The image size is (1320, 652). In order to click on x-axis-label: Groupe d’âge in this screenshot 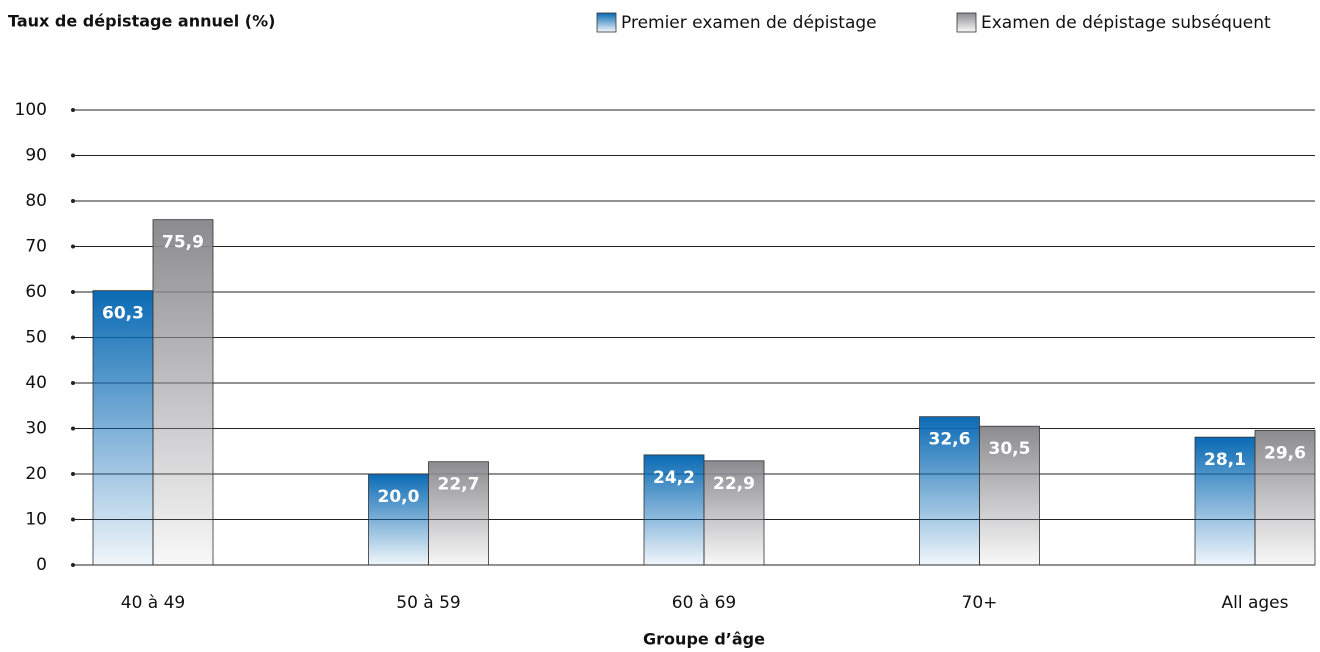, I will do `click(704, 639)`.